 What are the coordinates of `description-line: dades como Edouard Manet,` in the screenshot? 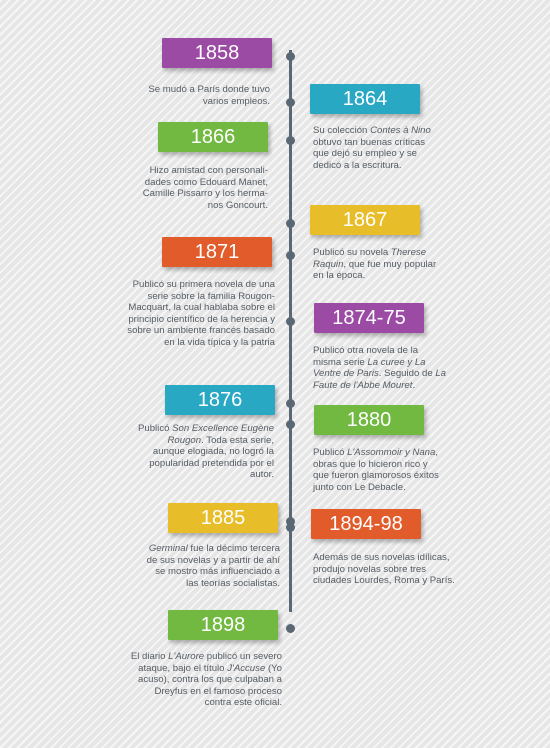 It's located at (206, 182).